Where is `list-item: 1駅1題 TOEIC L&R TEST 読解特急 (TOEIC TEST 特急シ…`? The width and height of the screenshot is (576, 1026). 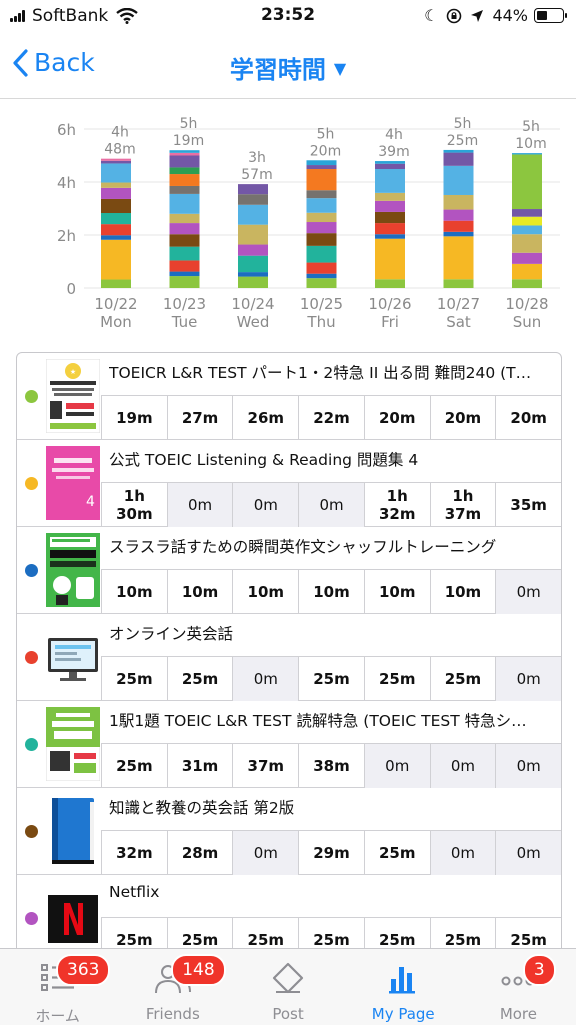
list-item: 1駅1題 TOEIC L&R TEST 読解特急 (TOEIC TEST 特急シ… is located at coordinates (289, 744).